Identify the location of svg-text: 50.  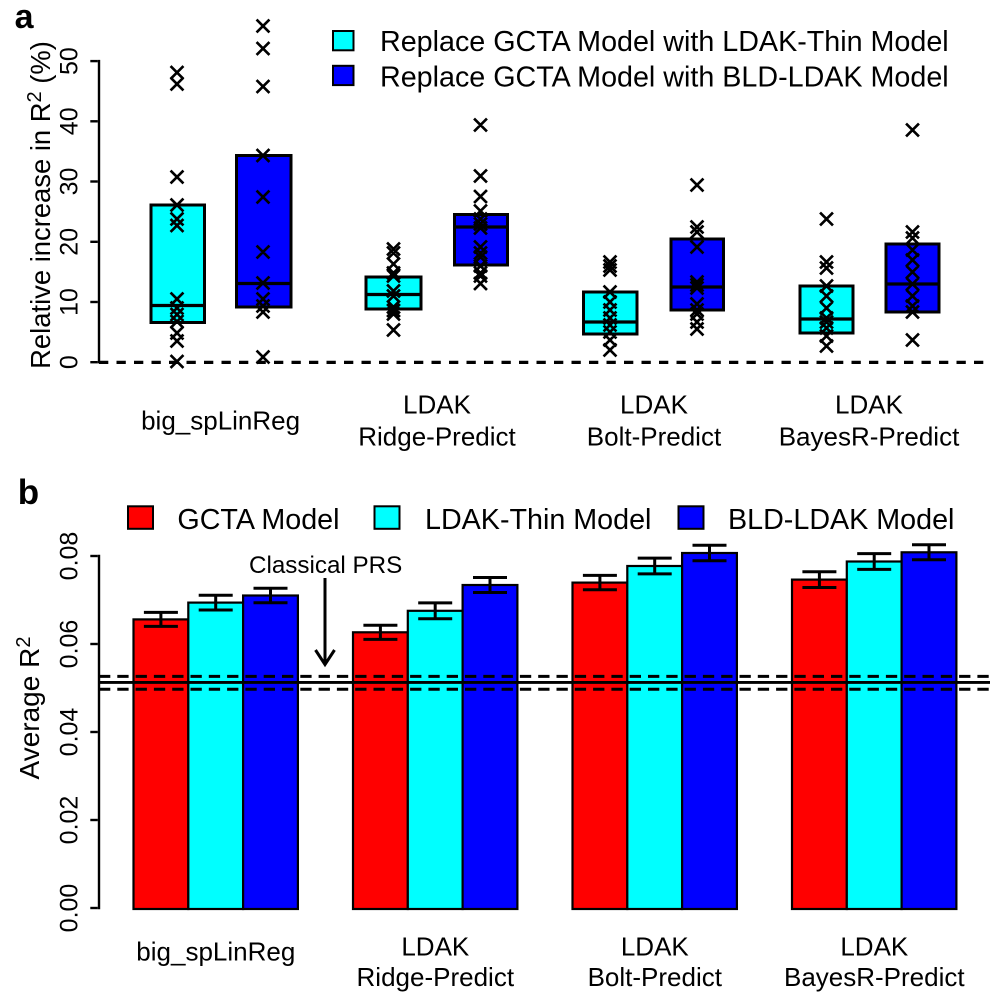
(69, 61).